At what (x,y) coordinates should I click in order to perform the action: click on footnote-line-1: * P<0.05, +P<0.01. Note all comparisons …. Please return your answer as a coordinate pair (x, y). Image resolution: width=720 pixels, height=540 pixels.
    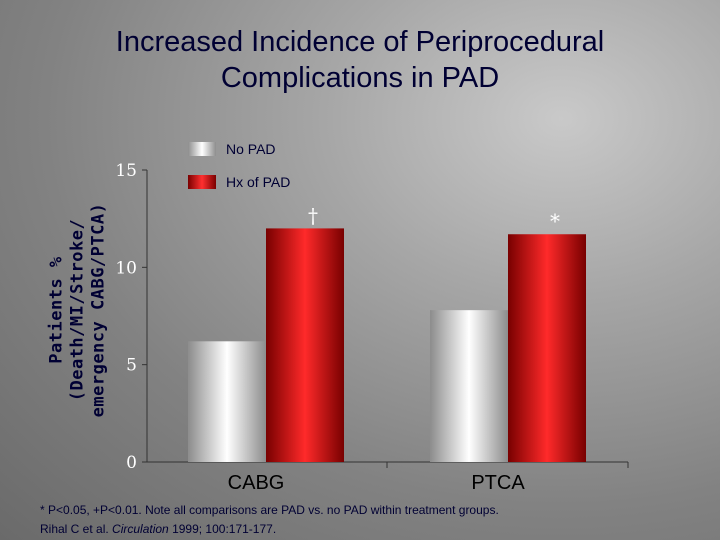
    Looking at the image, I should click on (269, 510).